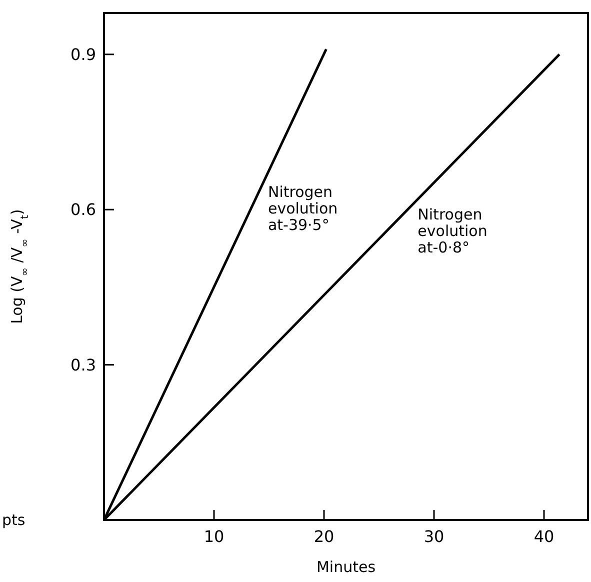 Image resolution: width=591 pixels, height=582 pixels. I want to click on x-axis-title: Minutes, so click(346, 567).